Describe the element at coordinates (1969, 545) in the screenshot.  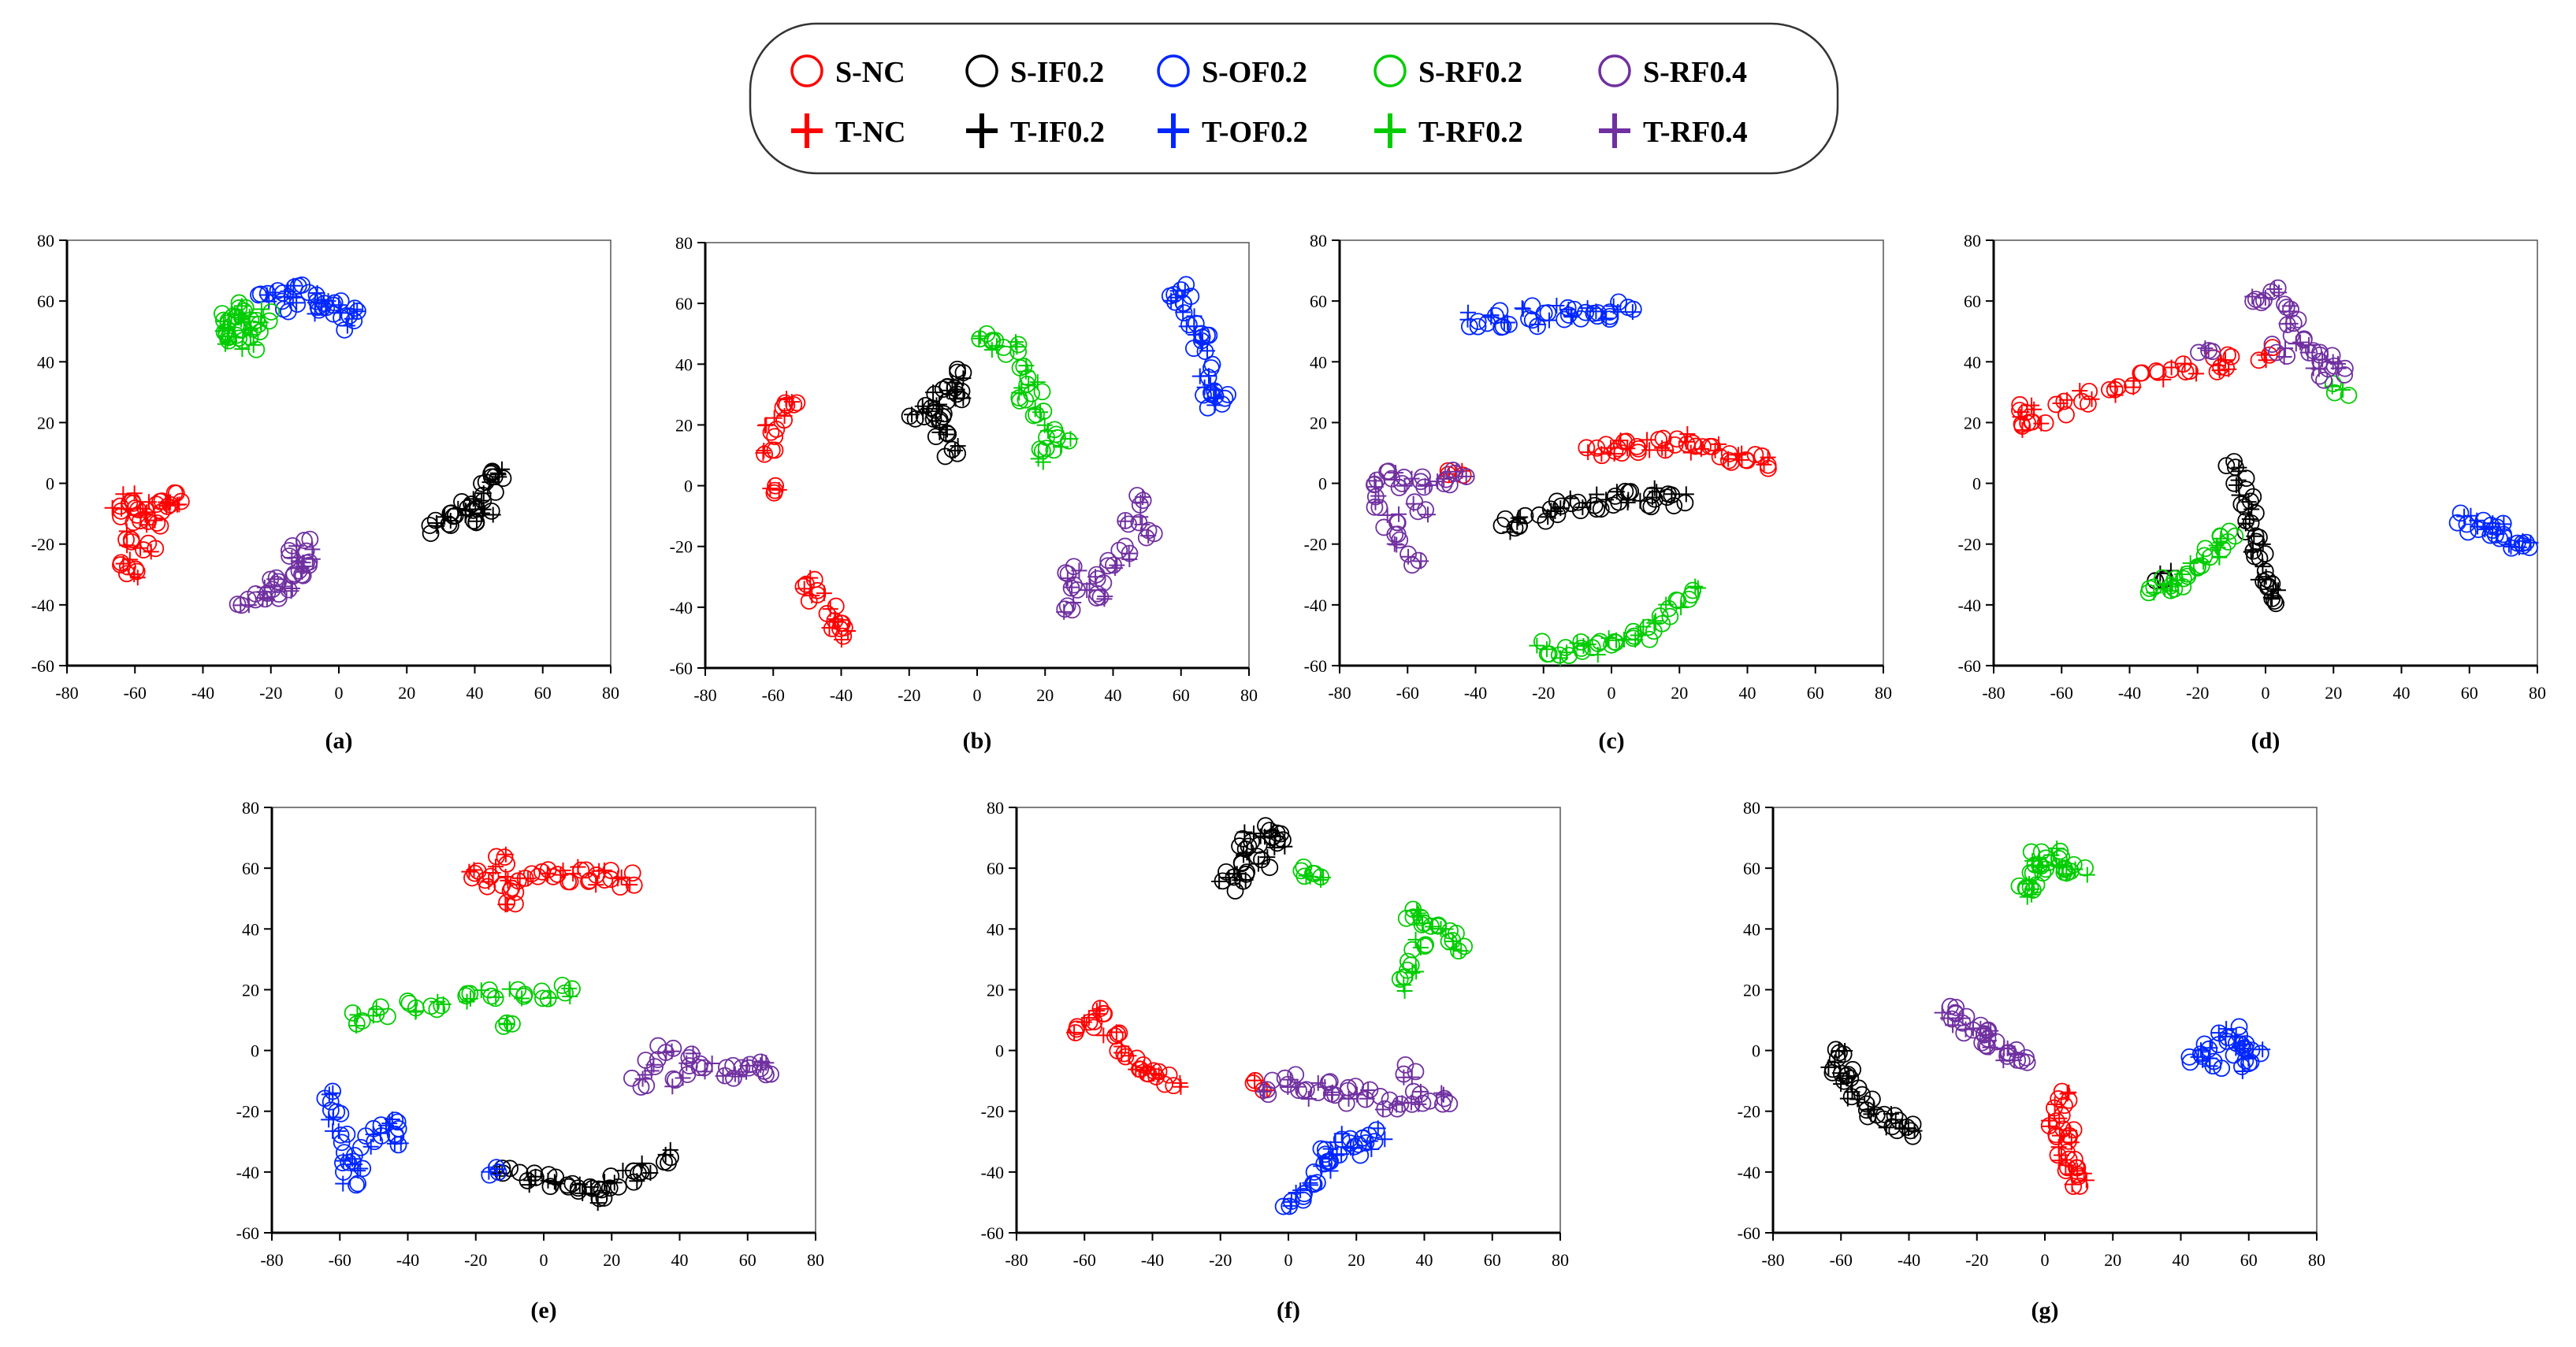
I see `y-tick-label: -20` at that location.